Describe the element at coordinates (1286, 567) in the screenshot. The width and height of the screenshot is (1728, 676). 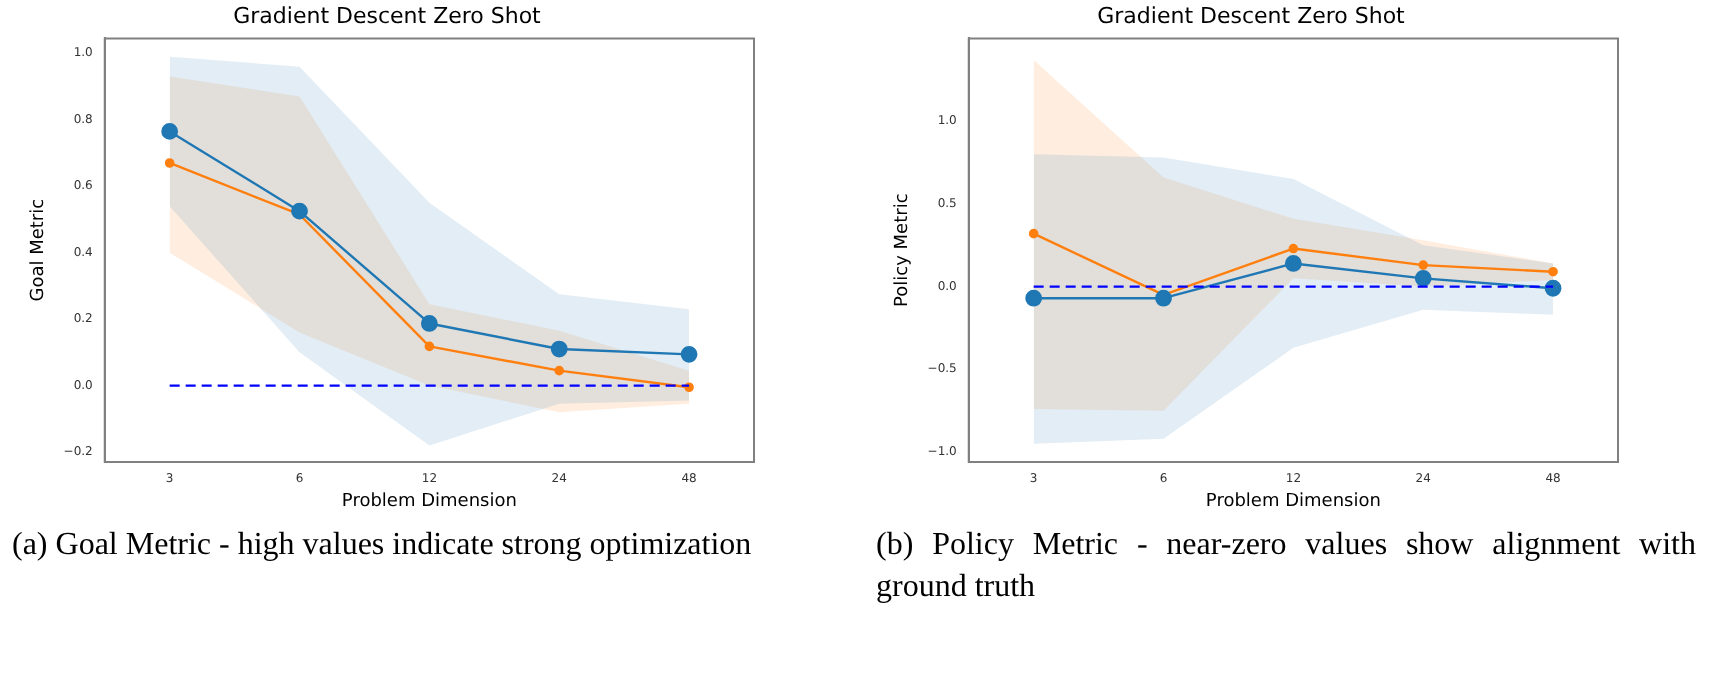
I see `text: (b) Policy Metric - near-zero values show alignment with ground truth` at that location.